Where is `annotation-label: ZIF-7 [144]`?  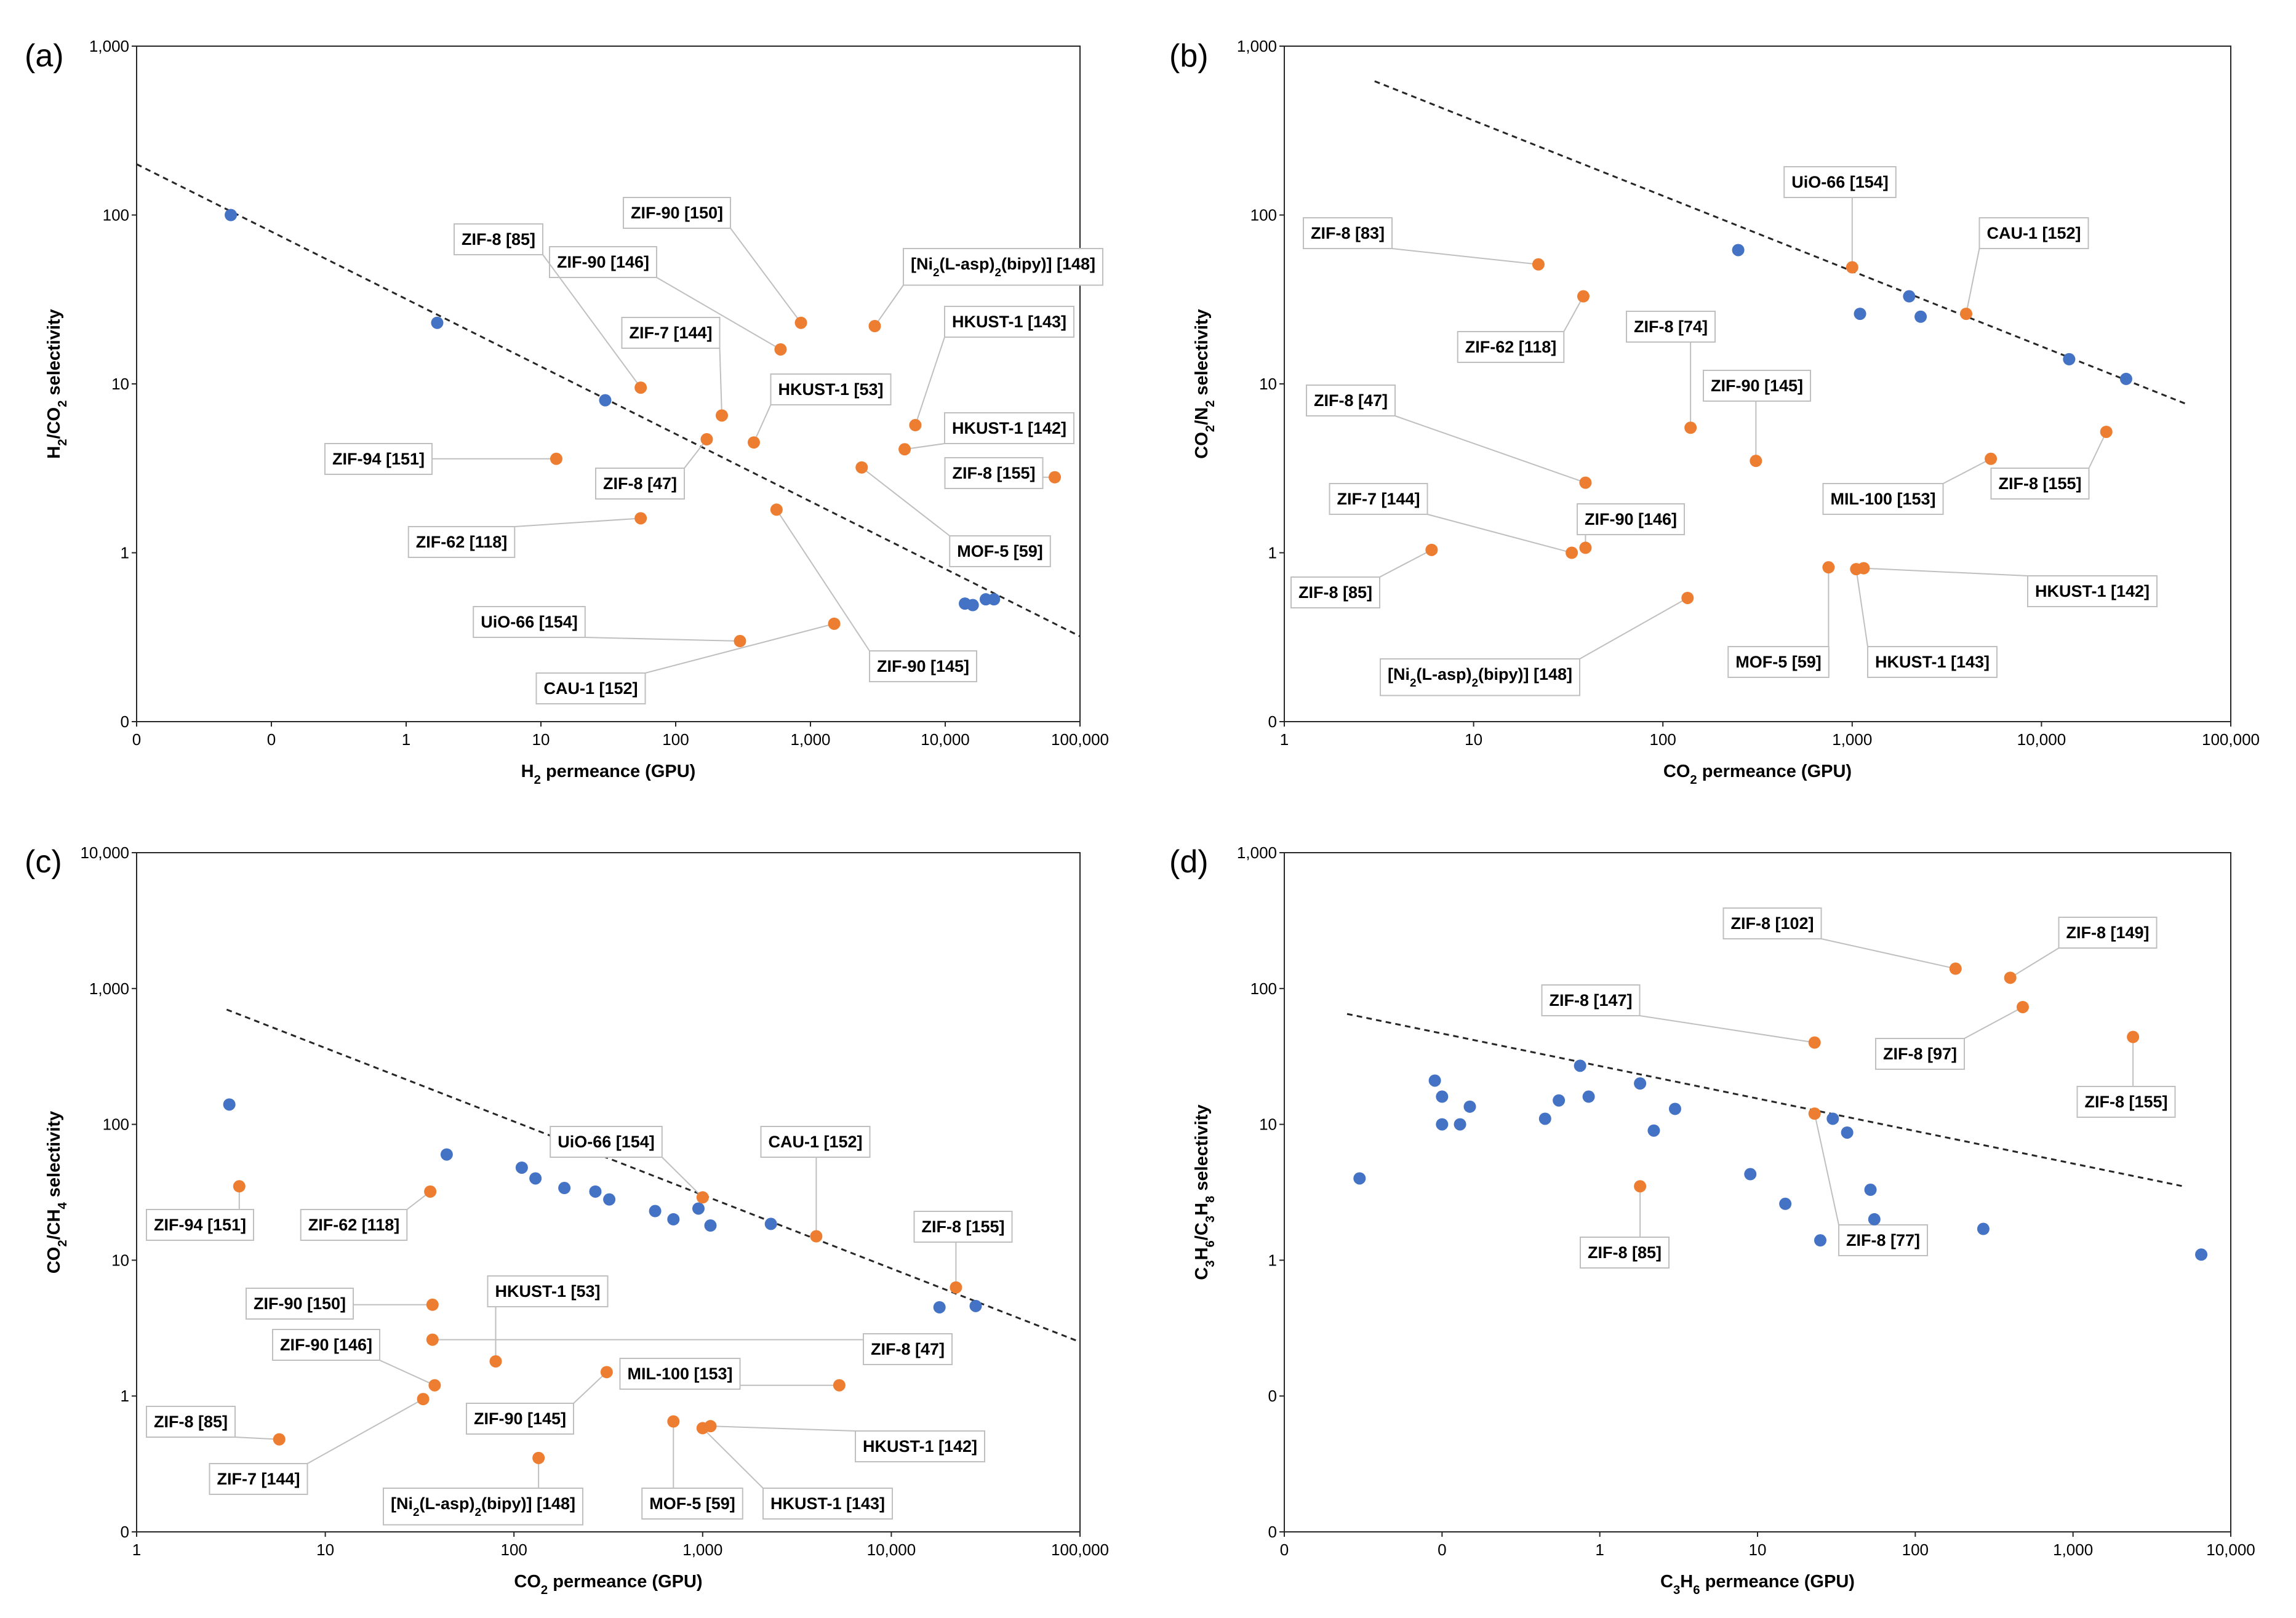
annotation-label: ZIF-7 [144] is located at coordinates (258, 1479).